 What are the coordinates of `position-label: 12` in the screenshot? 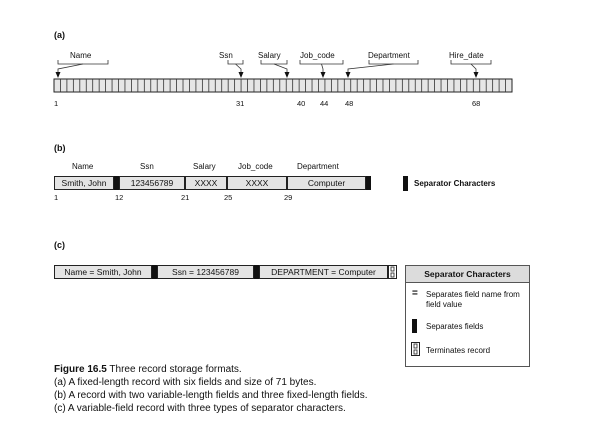 It's located at (119, 197).